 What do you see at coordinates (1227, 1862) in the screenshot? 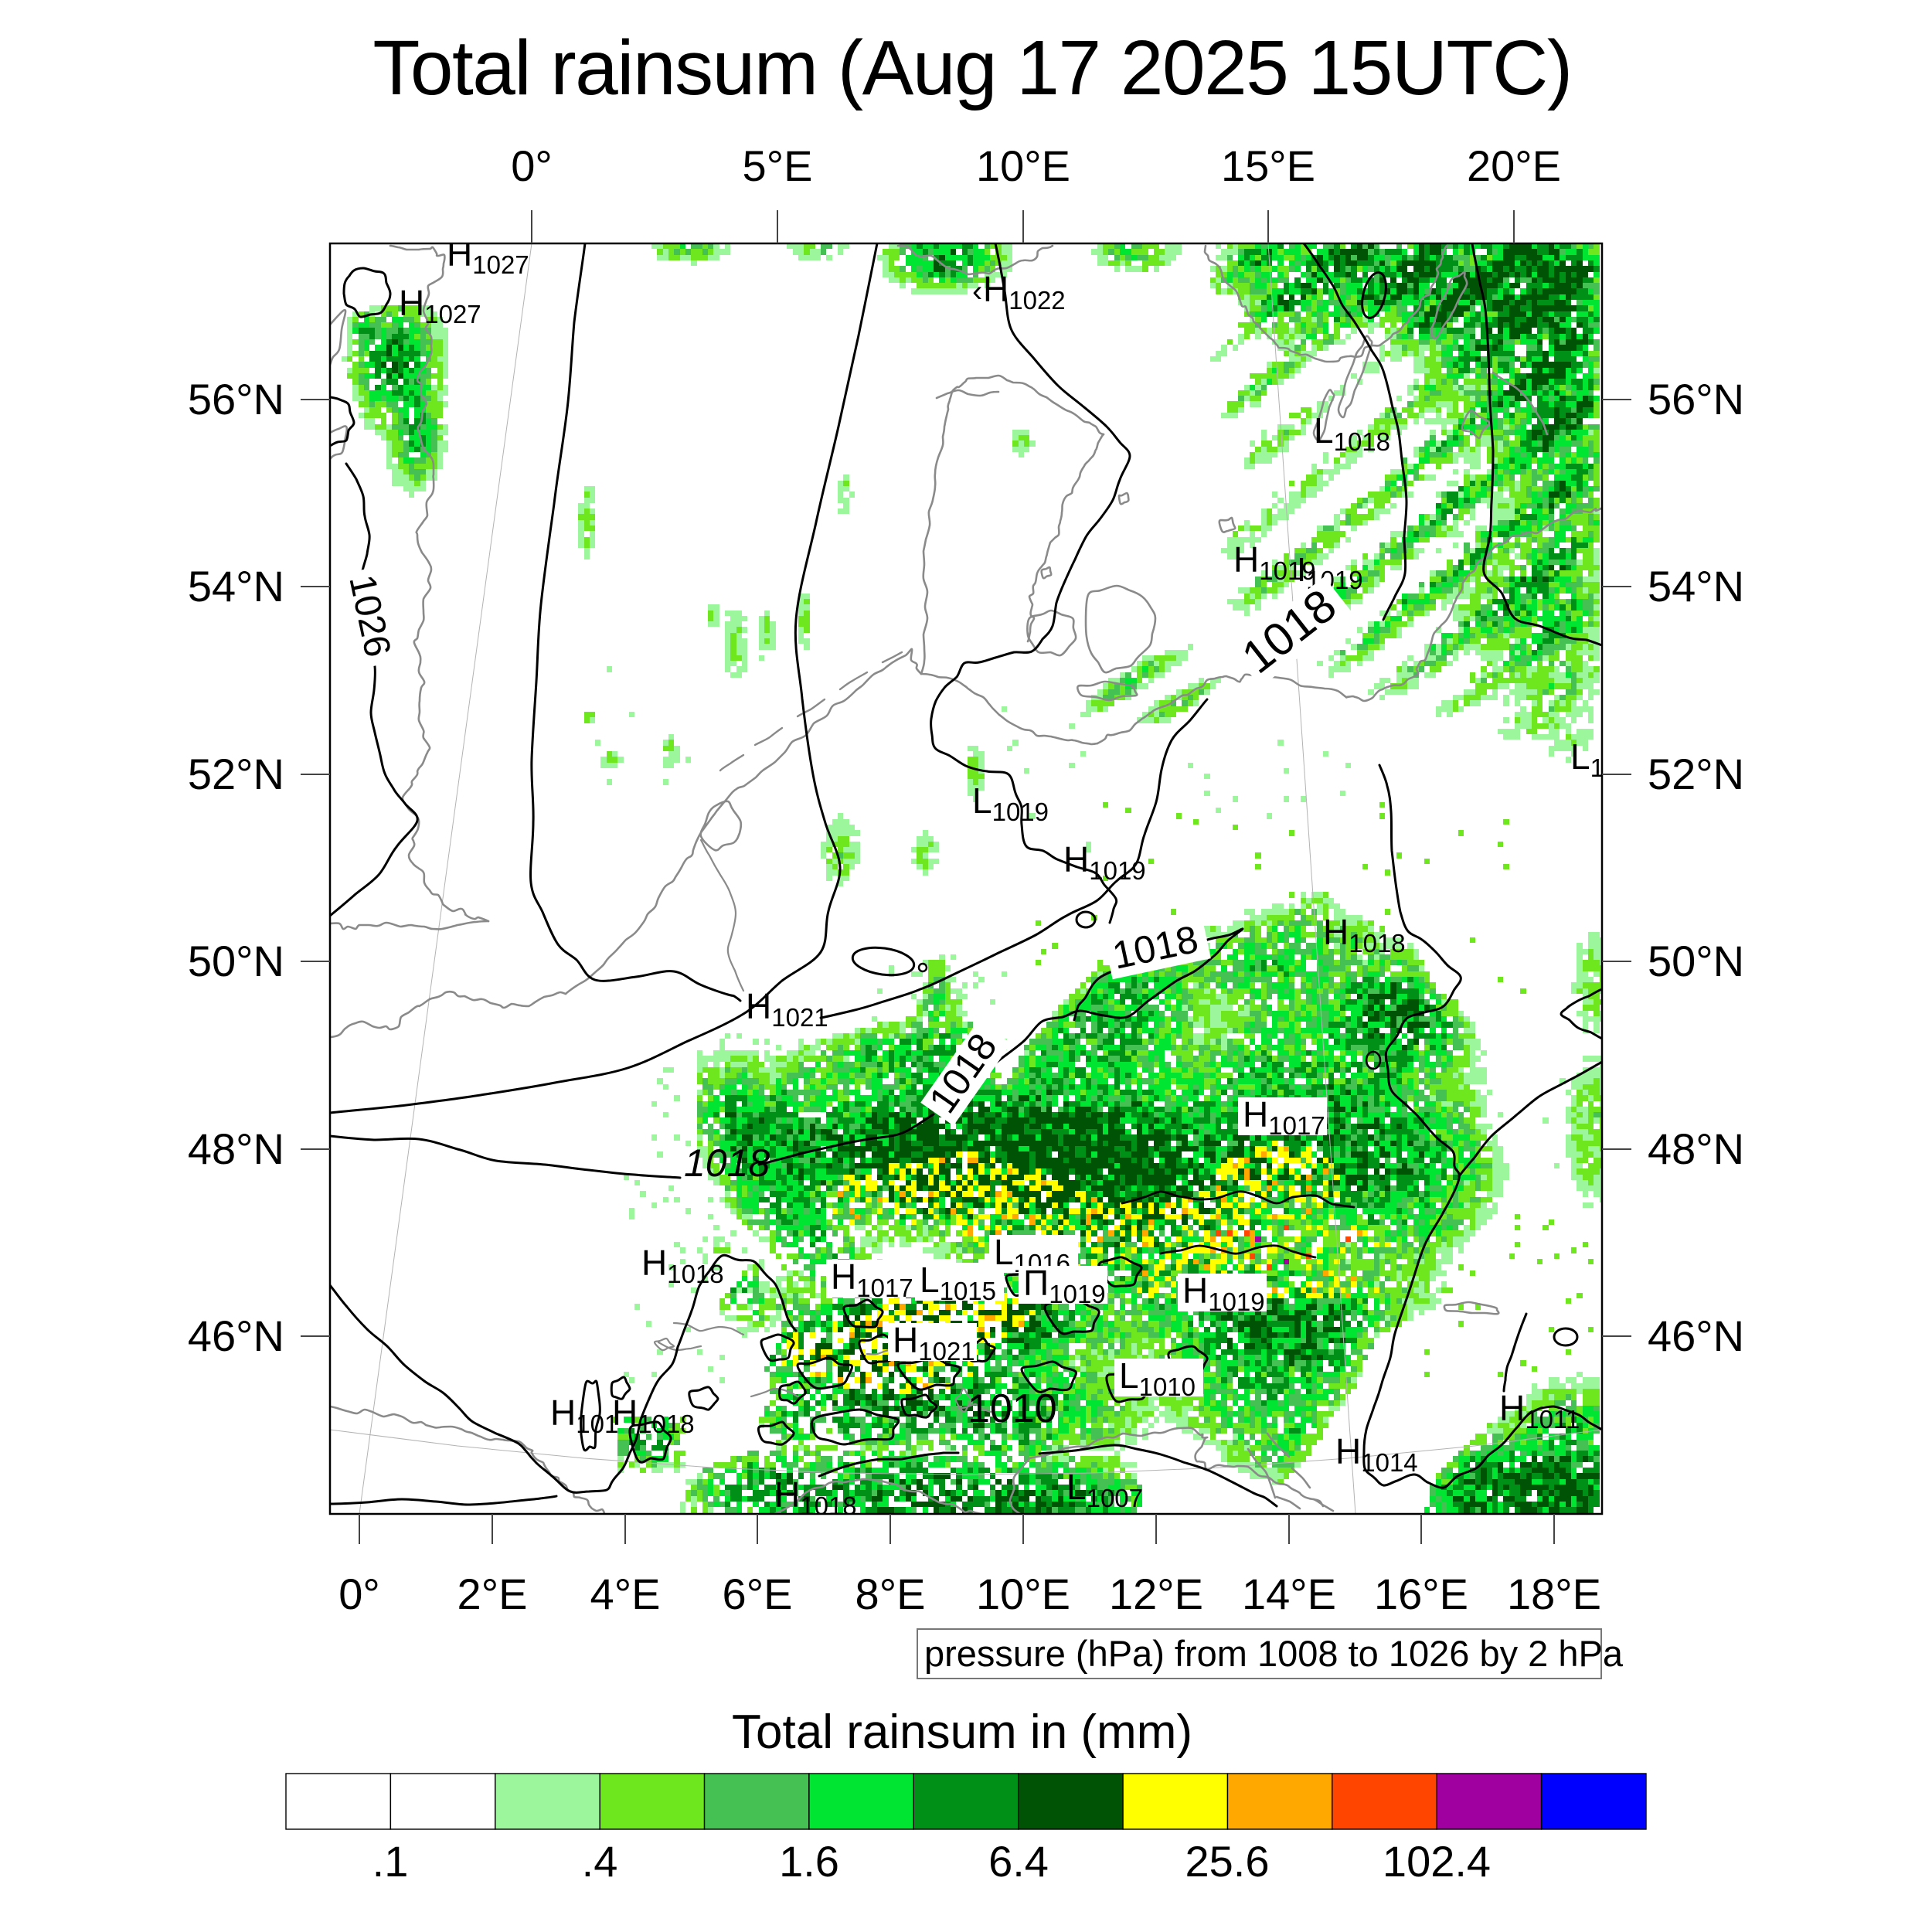
I see `svg-text: 25.6` at bounding box center [1227, 1862].